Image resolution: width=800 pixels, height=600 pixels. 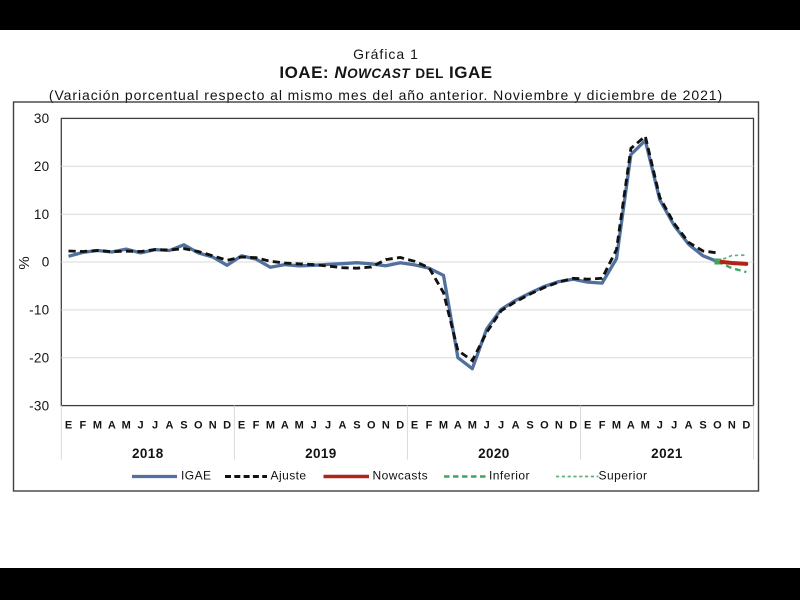 I want to click on svg-text: IGAE, so click(x=196, y=476).